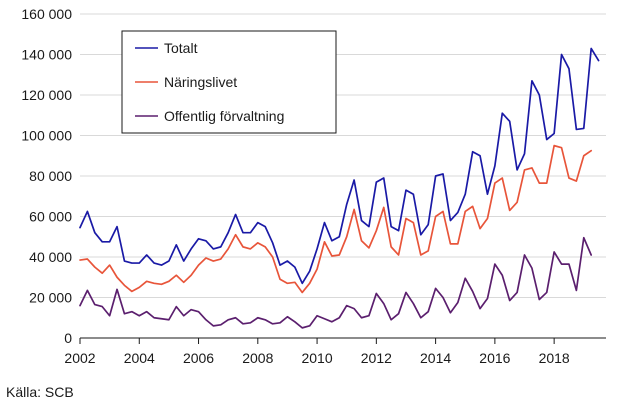 The image size is (635, 410). Describe the element at coordinates (435, 358) in the screenshot. I see `x-tick-label: 2014` at that location.